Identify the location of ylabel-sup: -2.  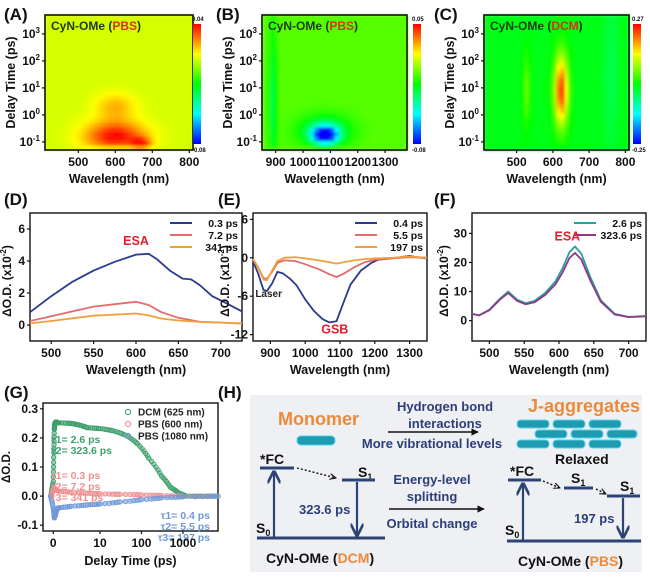
(440, 253).